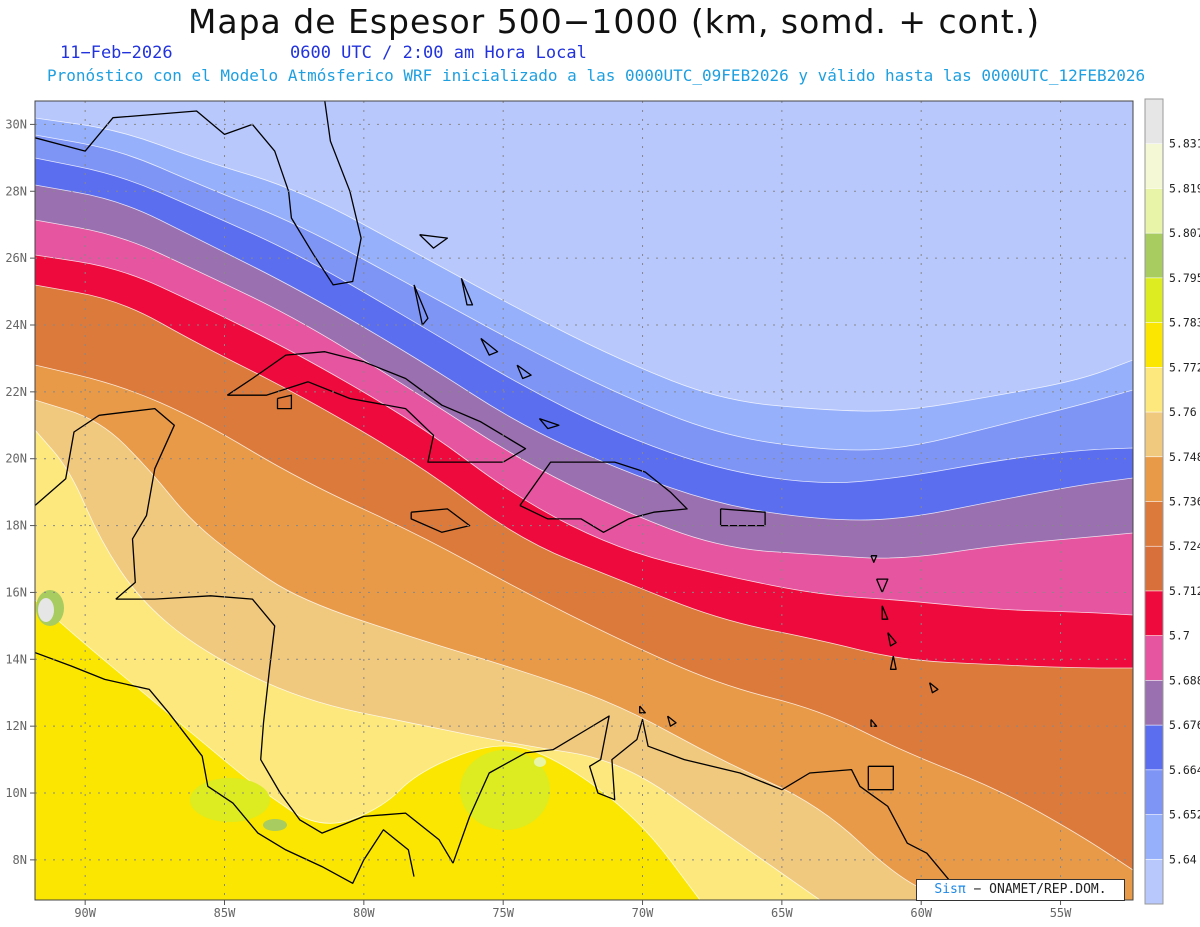 This screenshot has width=1200, height=927. I want to click on lat-label: 30N, so click(16, 124).